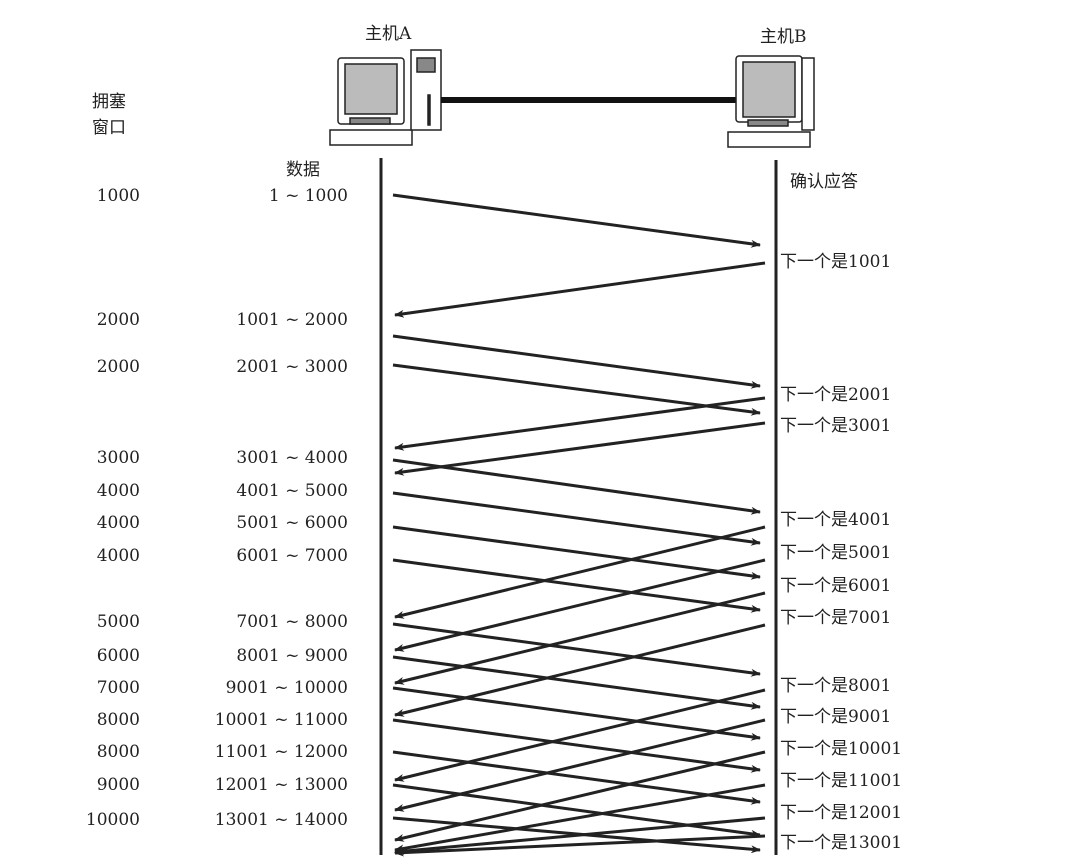  What do you see at coordinates (118, 458) in the screenshot?
I see `window-value: 3000` at bounding box center [118, 458].